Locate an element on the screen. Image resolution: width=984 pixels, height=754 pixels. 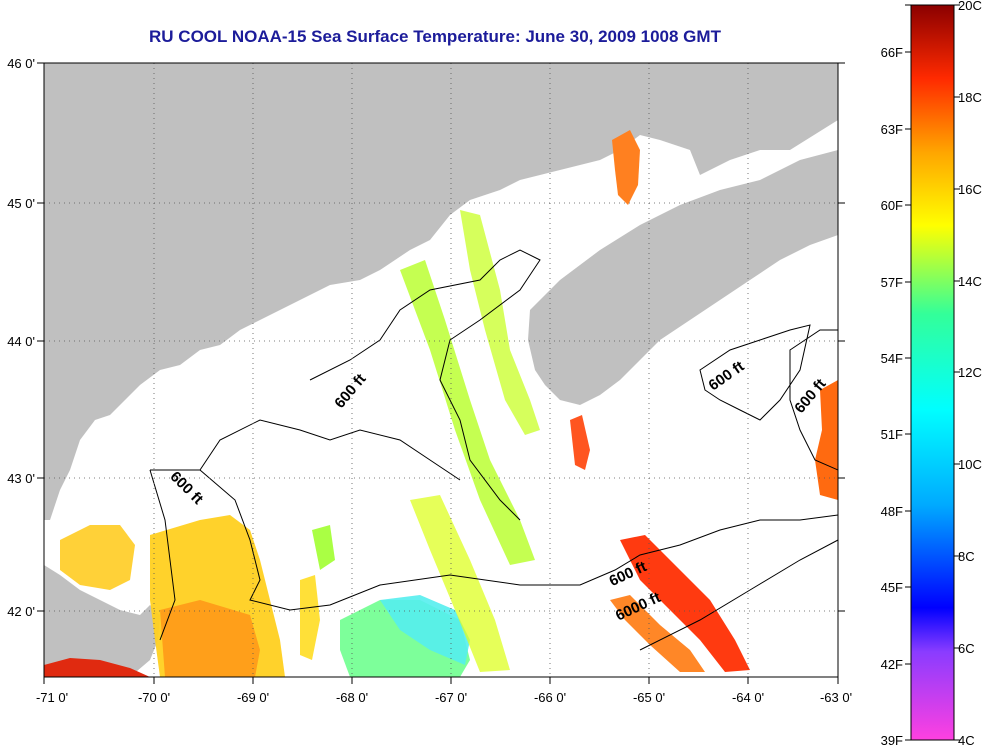
sst-patch-gulf-stream is located at coordinates (685, 603).